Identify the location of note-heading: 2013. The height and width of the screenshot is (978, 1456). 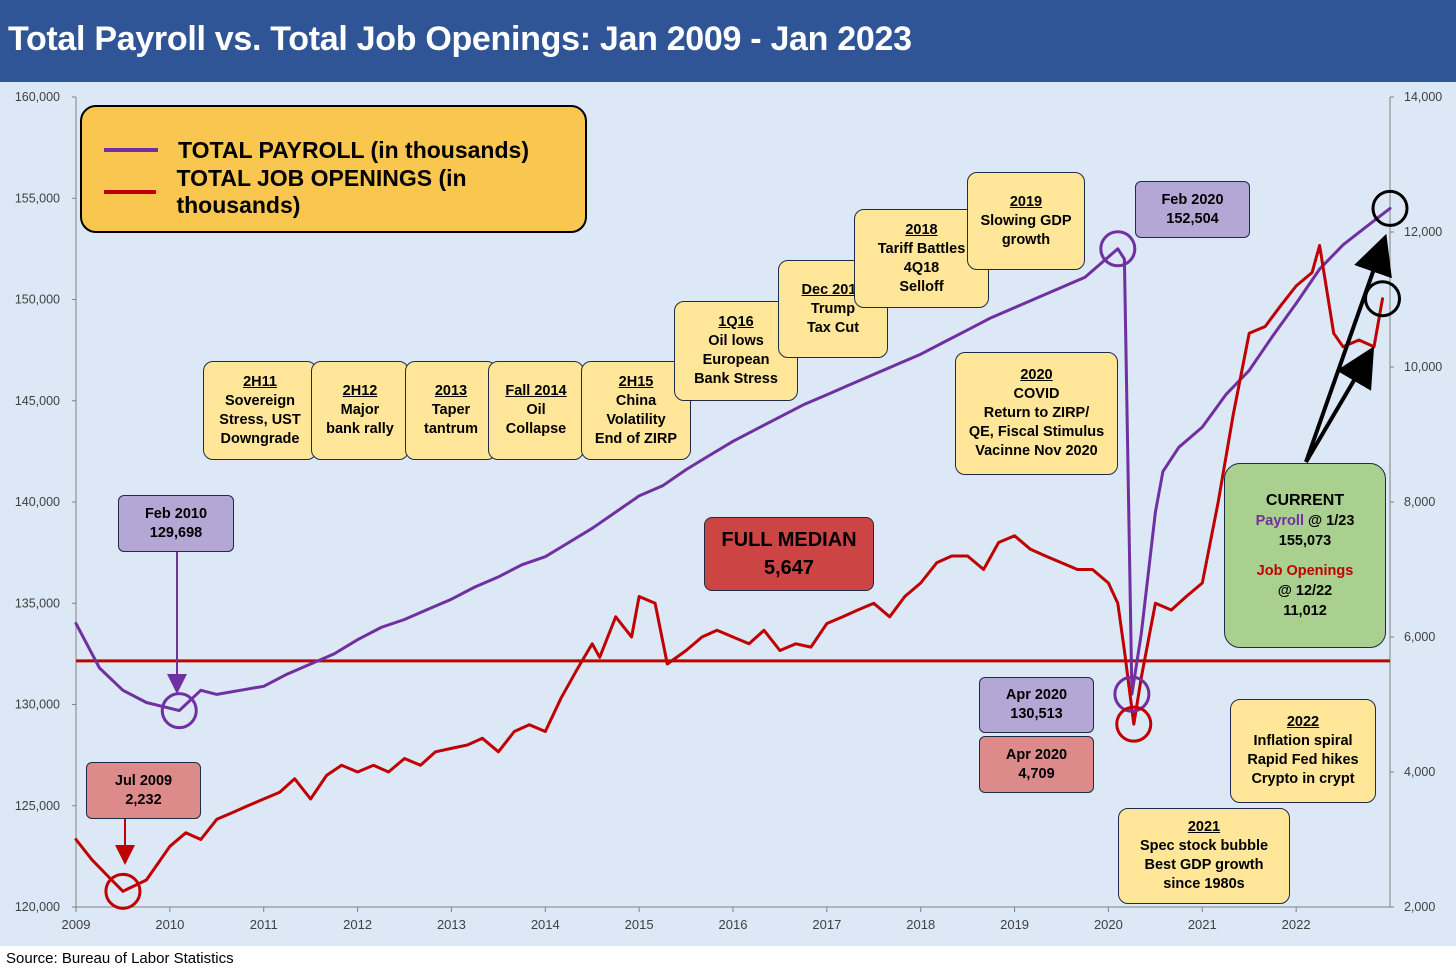
(451, 391).